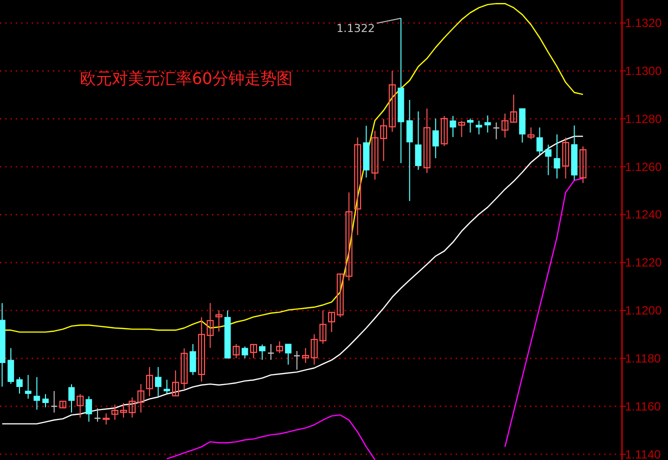 Image resolution: width=668 pixels, height=460 pixels. Describe the element at coordinates (643, 215) in the screenshot. I see `y-tick-label: 1.1240` at that location.